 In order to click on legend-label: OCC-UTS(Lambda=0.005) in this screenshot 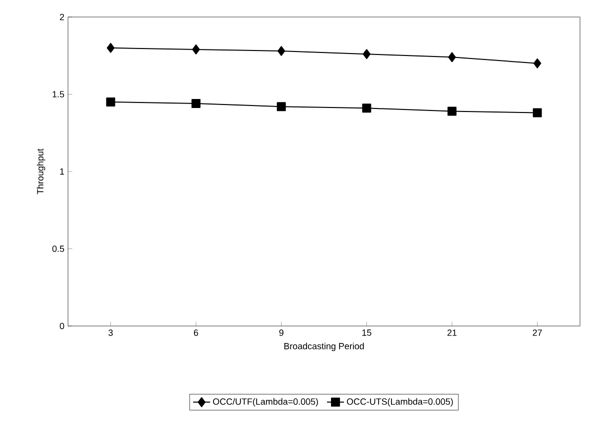, I will do `click(399, 402)`.